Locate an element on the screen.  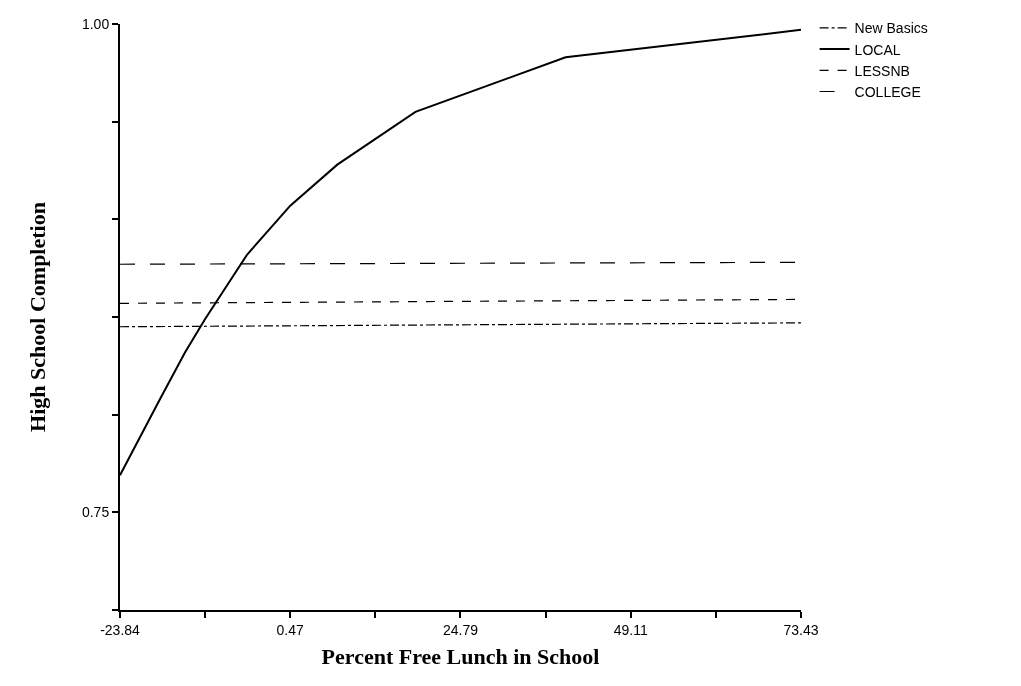
x-tick-label: 73.43 is located at coordinates (801, 629).